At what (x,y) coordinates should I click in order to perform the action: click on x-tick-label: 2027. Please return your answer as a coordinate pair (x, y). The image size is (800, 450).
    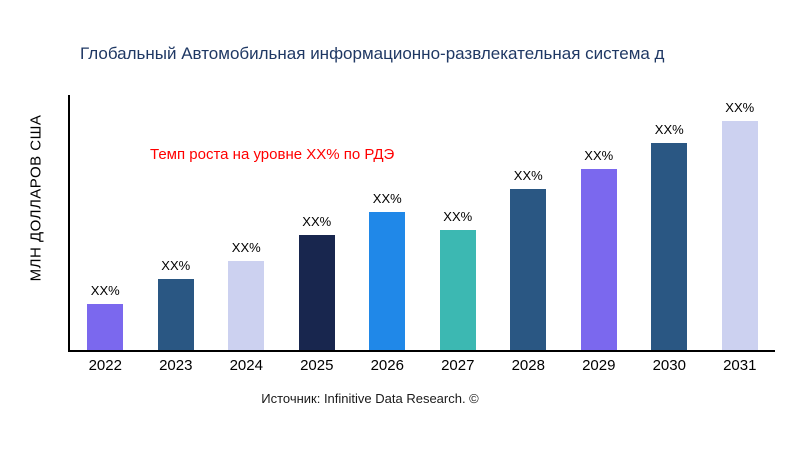
    Looking at the image, I should click on (458, 365).